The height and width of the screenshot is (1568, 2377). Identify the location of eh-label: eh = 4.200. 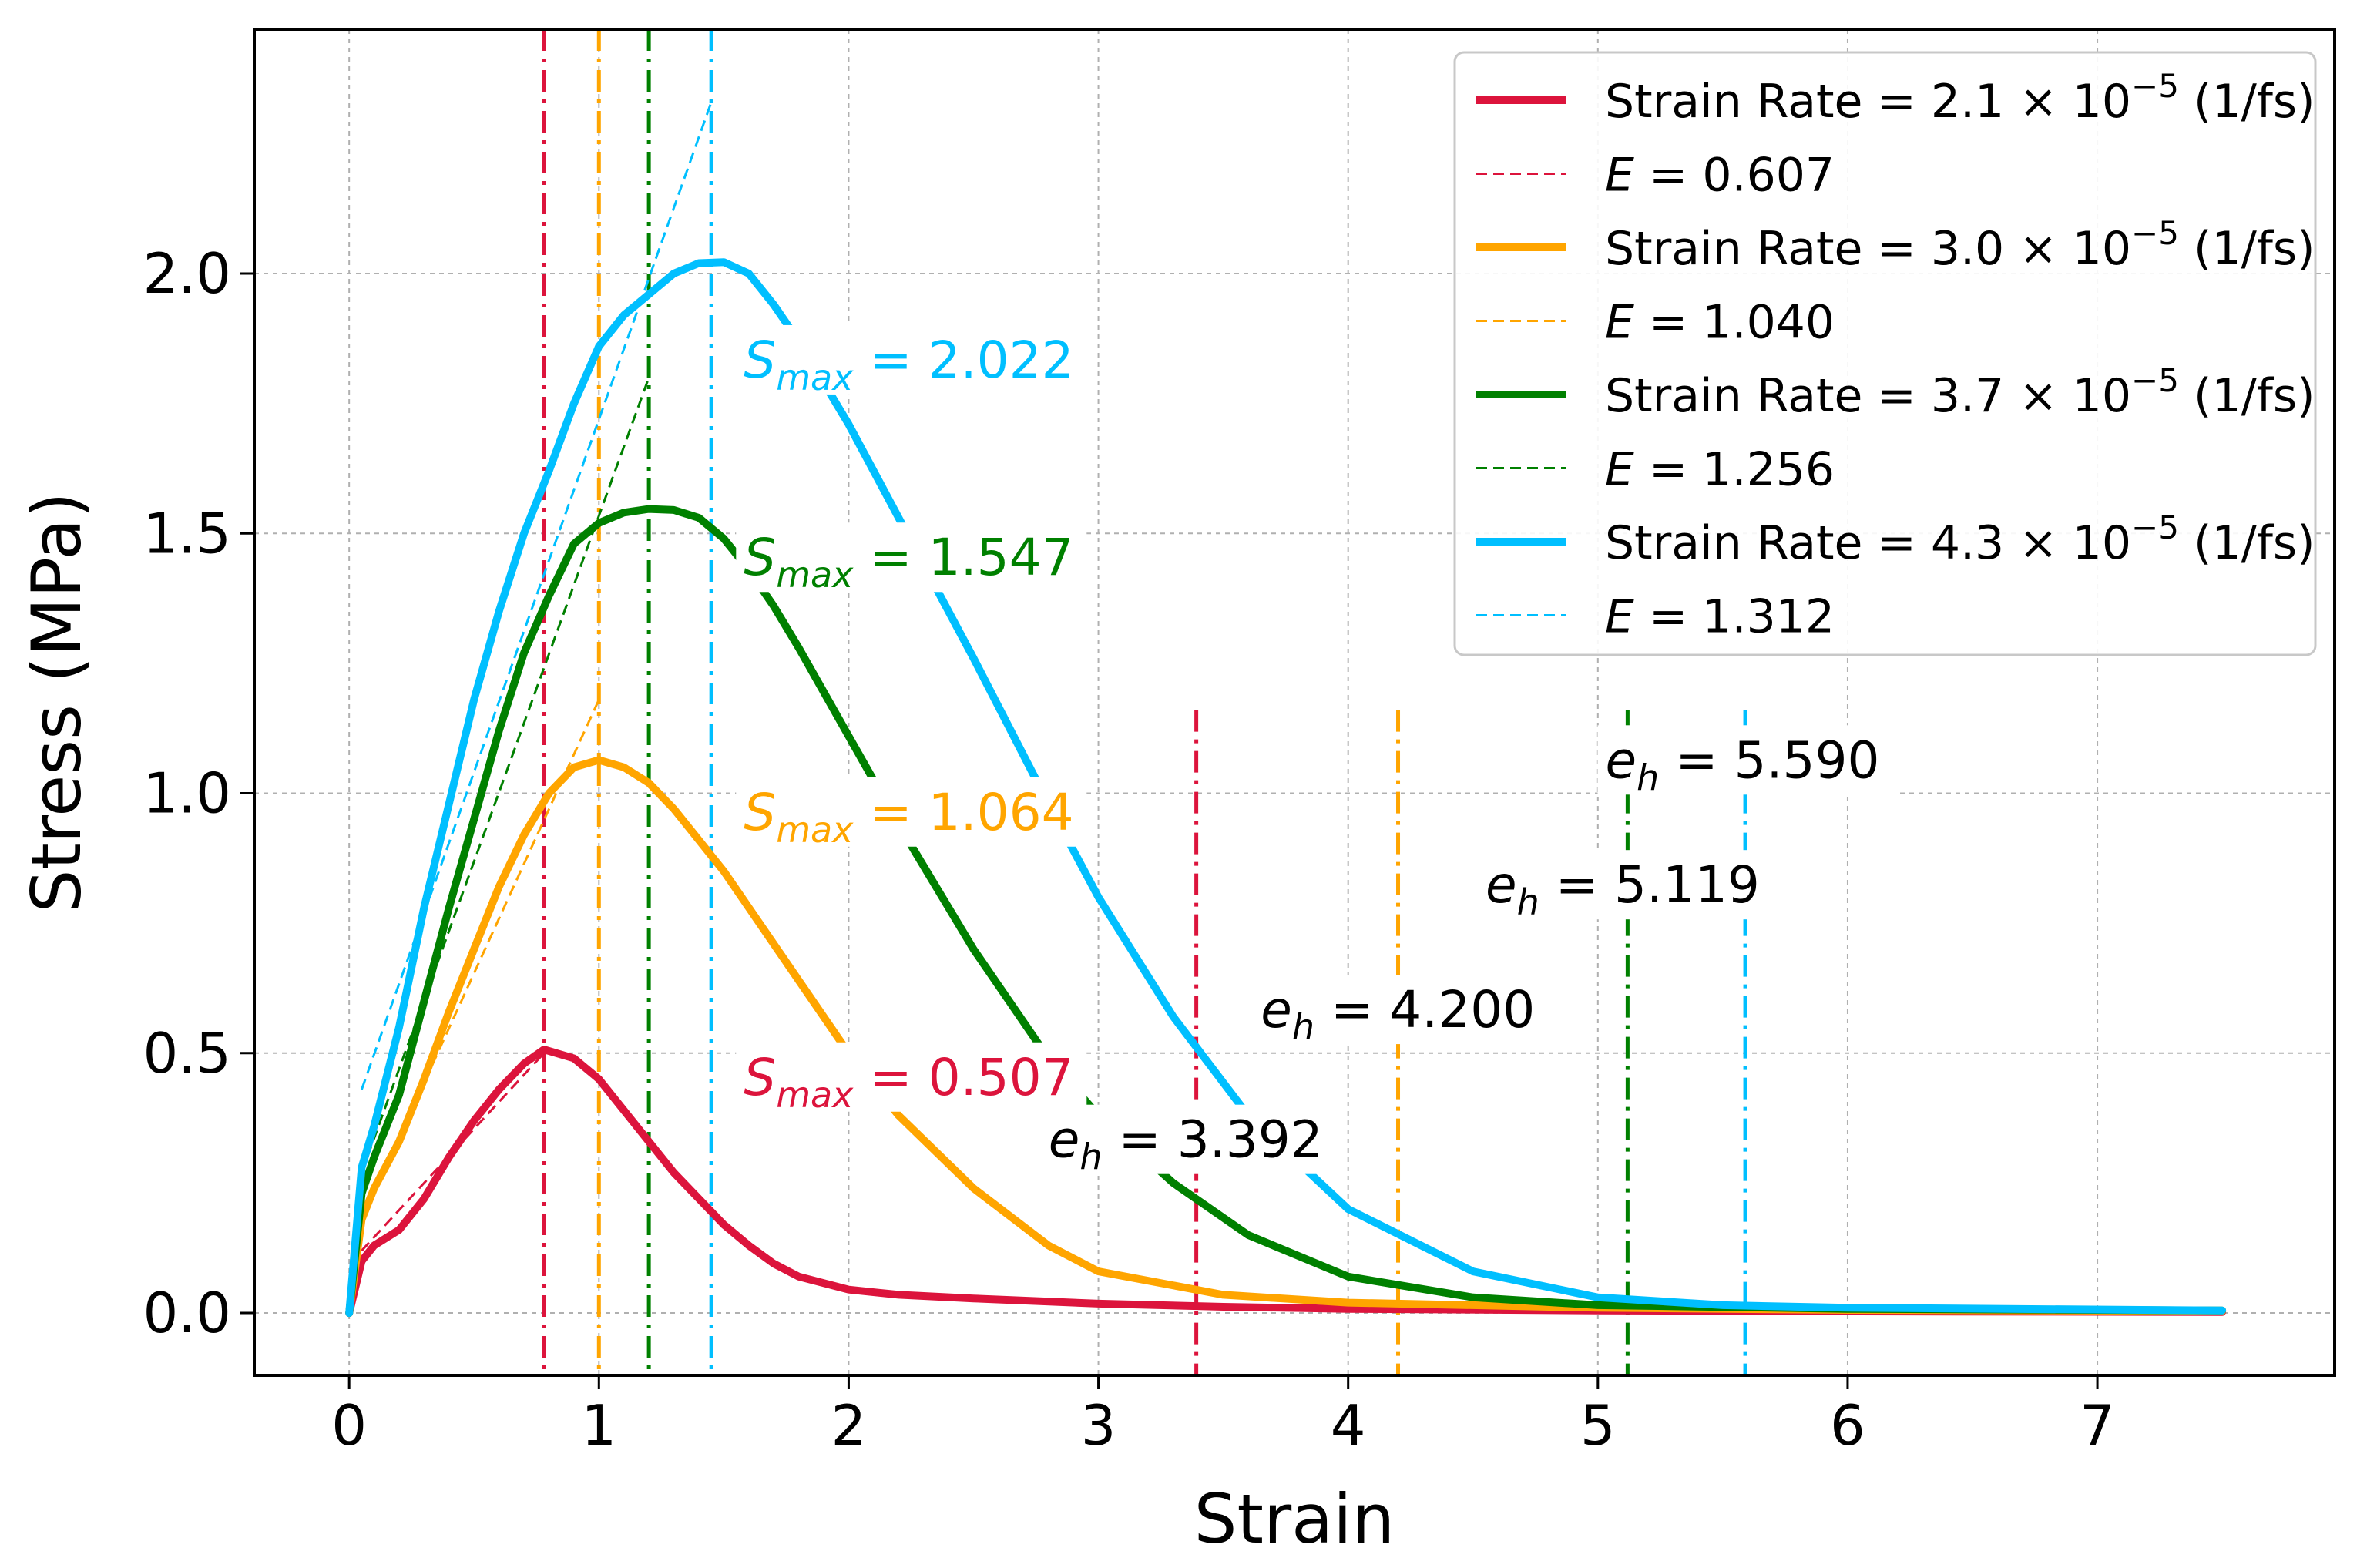
(1398, 1014).